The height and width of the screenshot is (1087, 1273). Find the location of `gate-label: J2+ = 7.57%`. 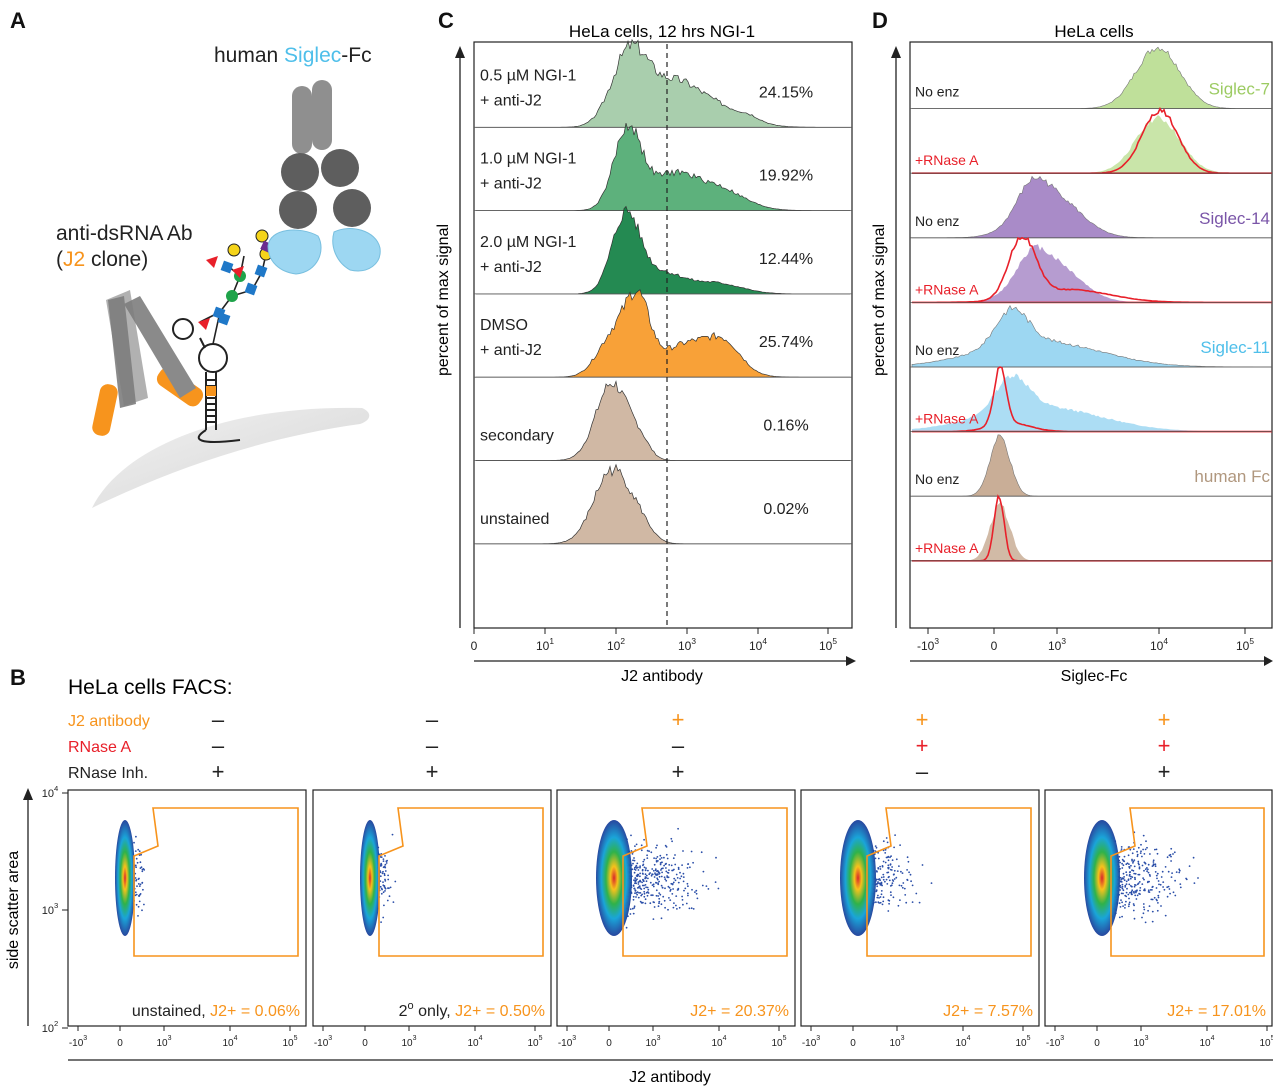

gate-label: J2+ = 7.57% is located at coordinates (988, 1011).